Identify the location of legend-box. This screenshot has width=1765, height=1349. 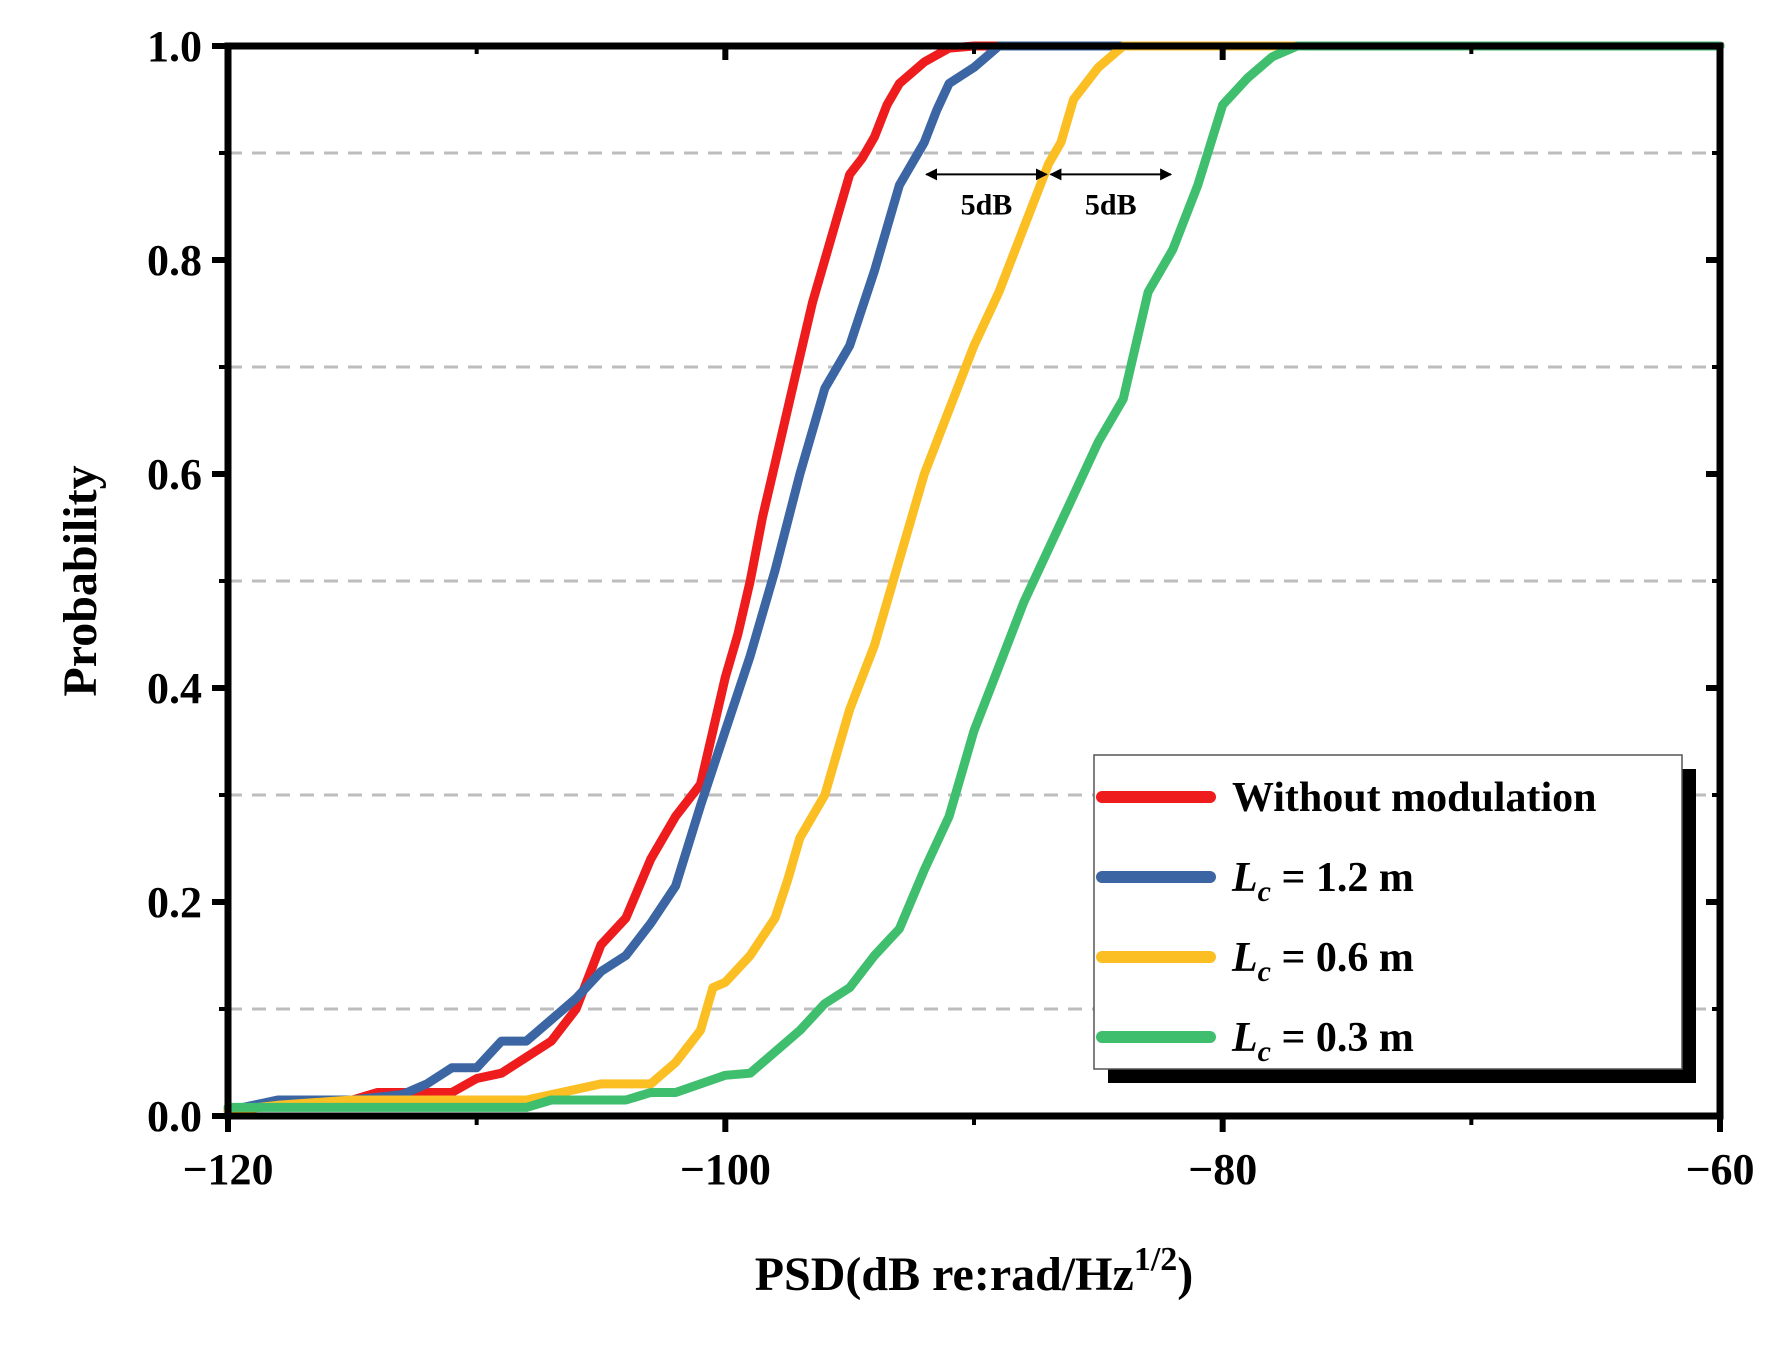
(1388, 912).